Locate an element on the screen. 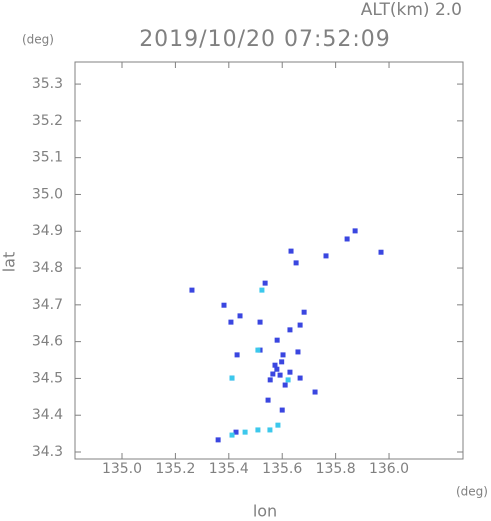 This screenshot has height=521, width=491. x-axis-label: lon is located at coordinates (265, 511).